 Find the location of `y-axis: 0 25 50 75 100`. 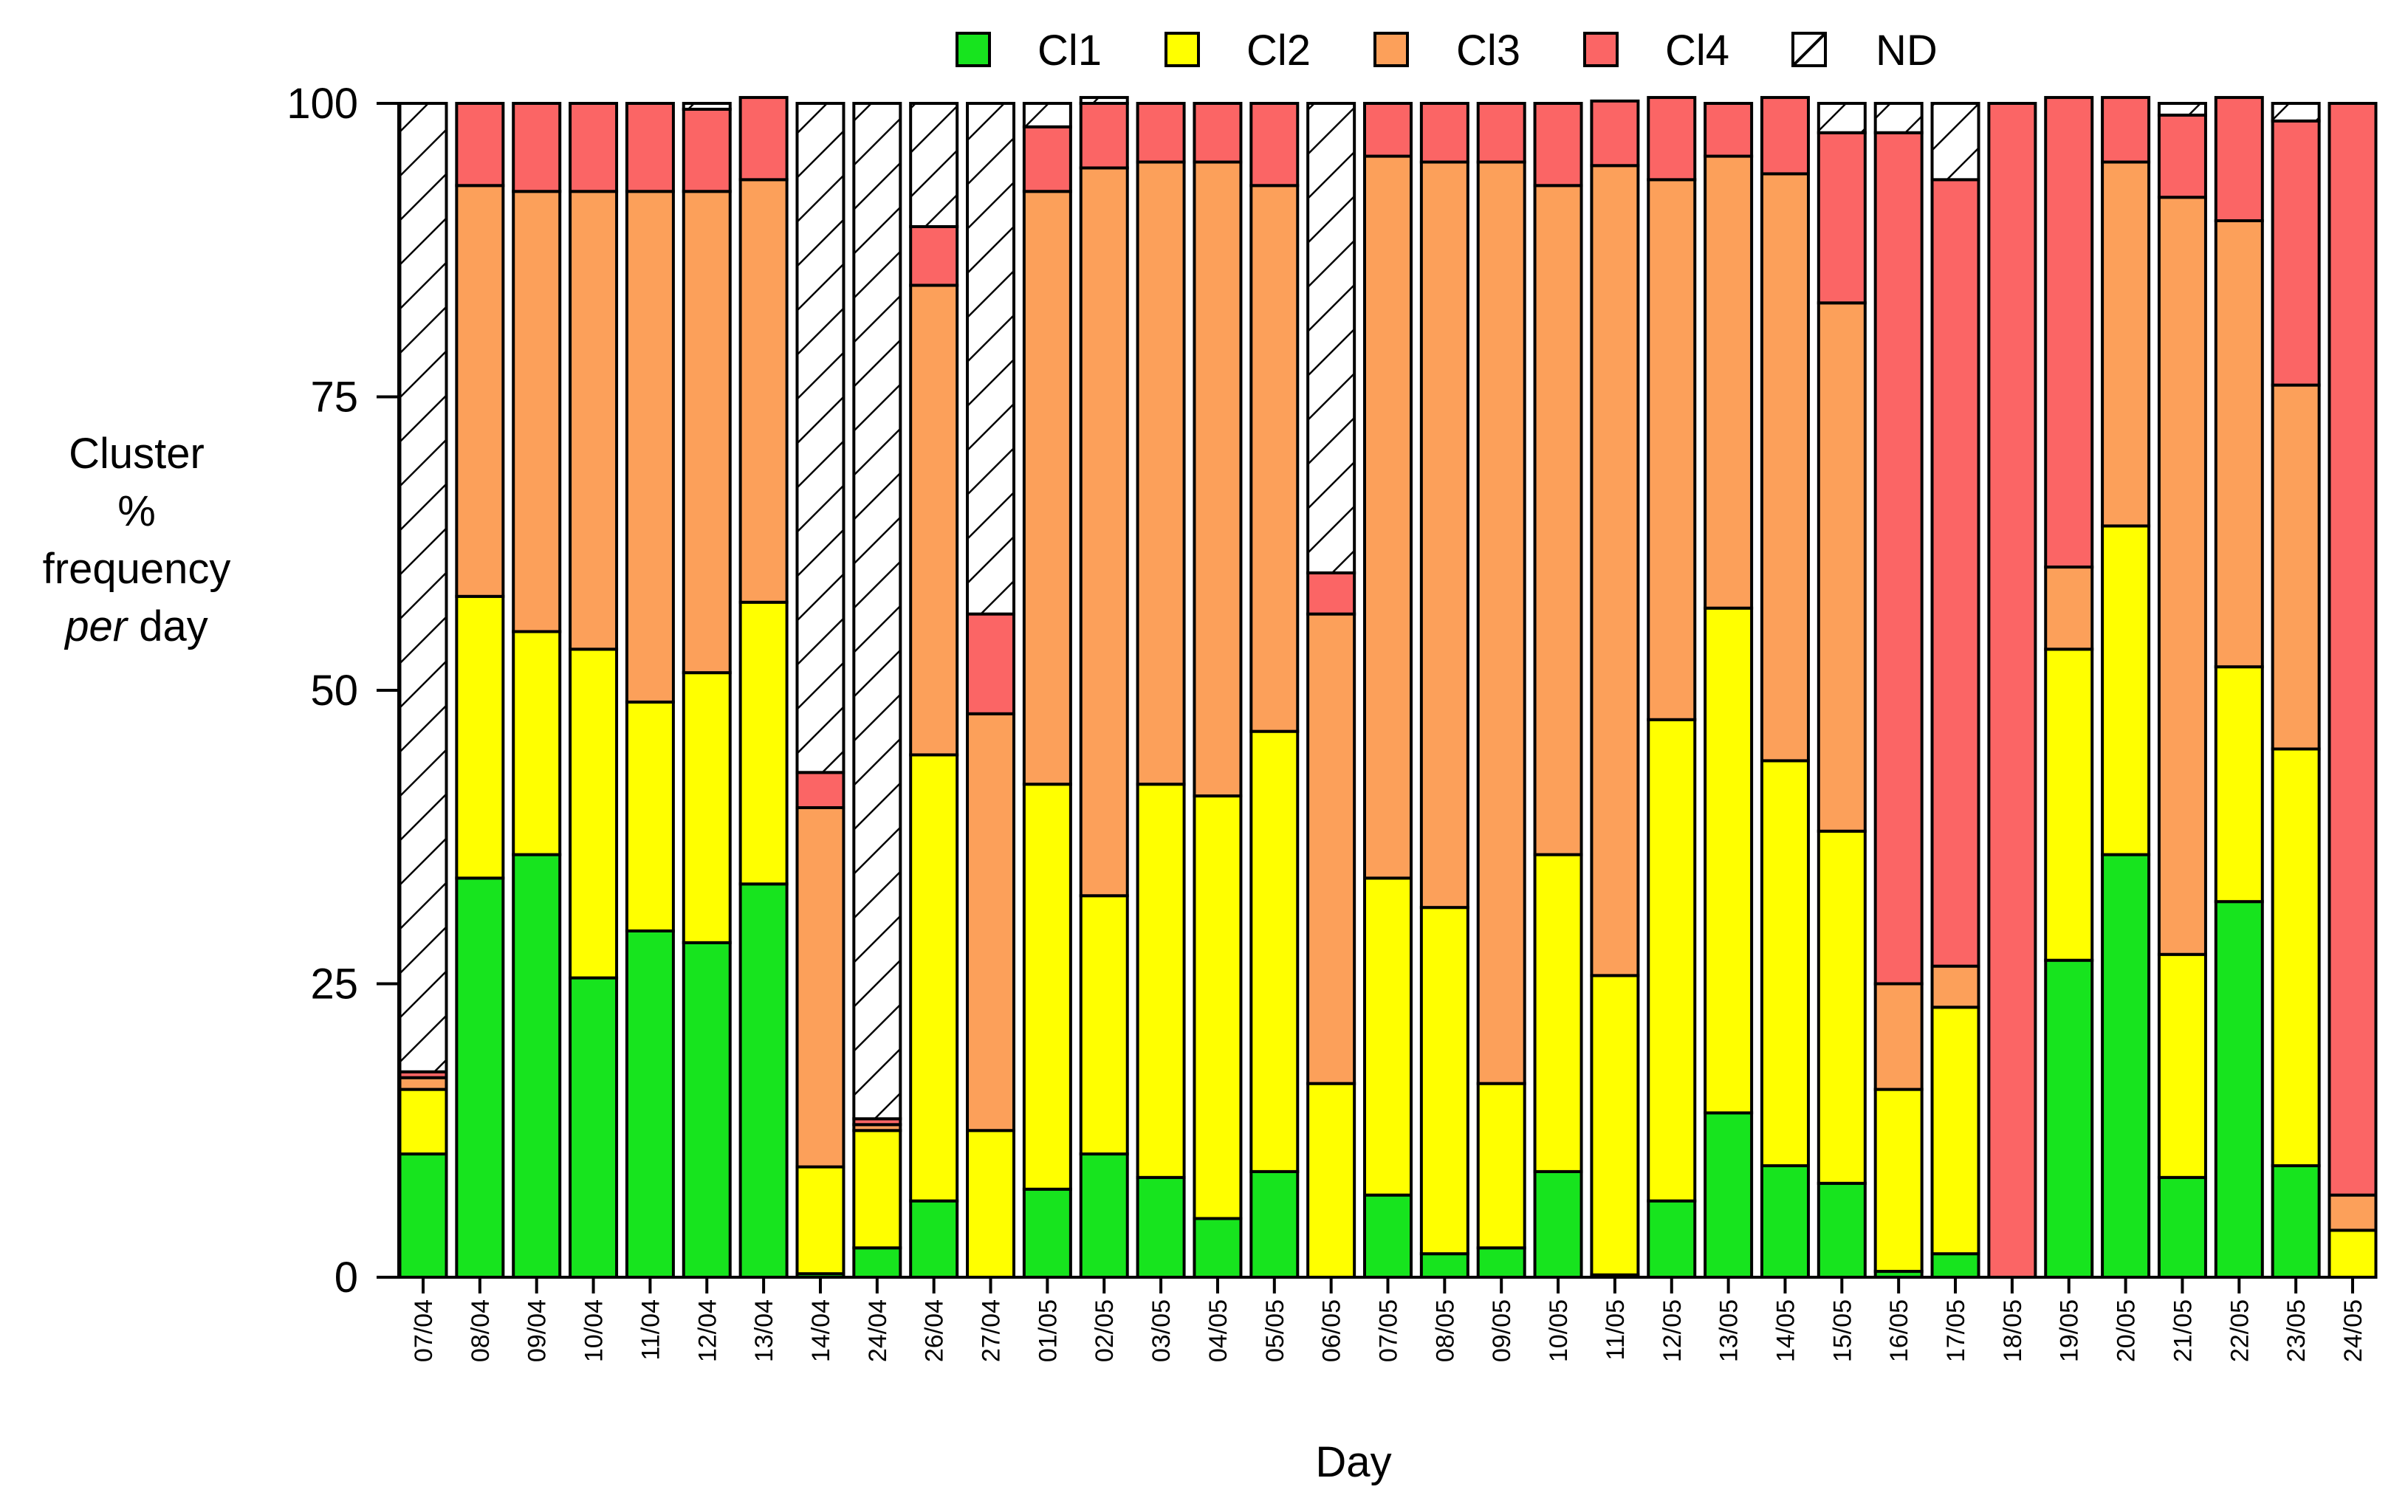

y-axis: 0 25 50 75 100 is located at coordinates (343, 691).